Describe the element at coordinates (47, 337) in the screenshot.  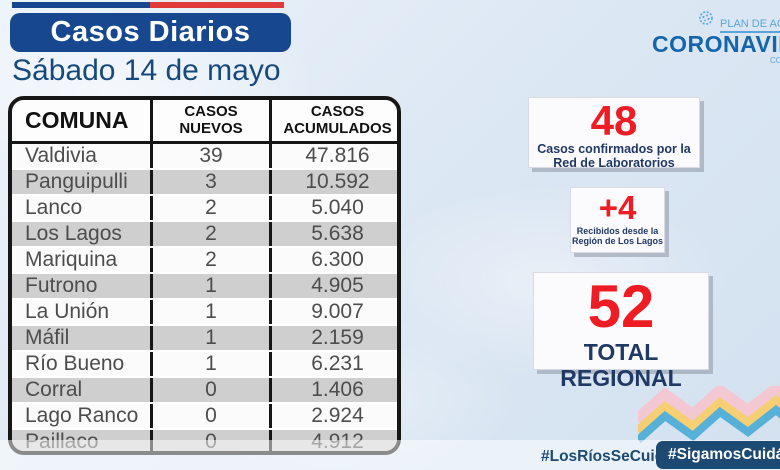
I see `comuna-name: Máfil` at that location.